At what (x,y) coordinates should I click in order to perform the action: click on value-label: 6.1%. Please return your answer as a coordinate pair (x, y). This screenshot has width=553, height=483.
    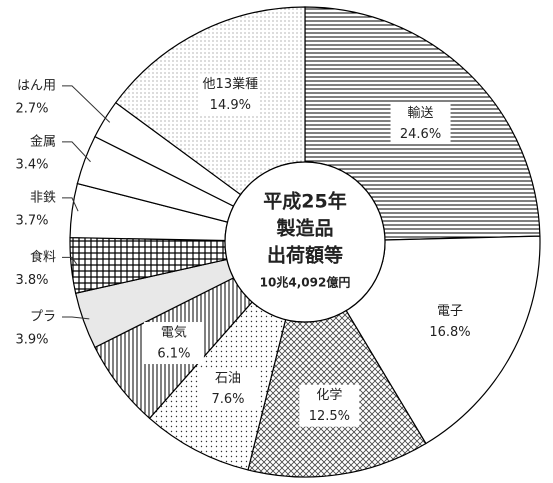
    Looking at the image, I should click on (173, 354).